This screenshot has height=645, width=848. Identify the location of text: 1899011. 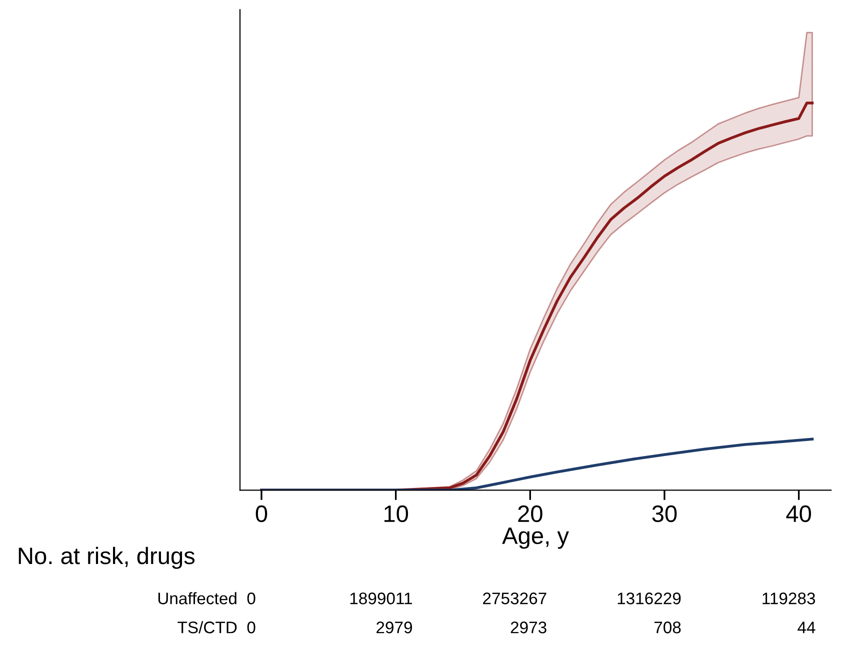
(381, 598).